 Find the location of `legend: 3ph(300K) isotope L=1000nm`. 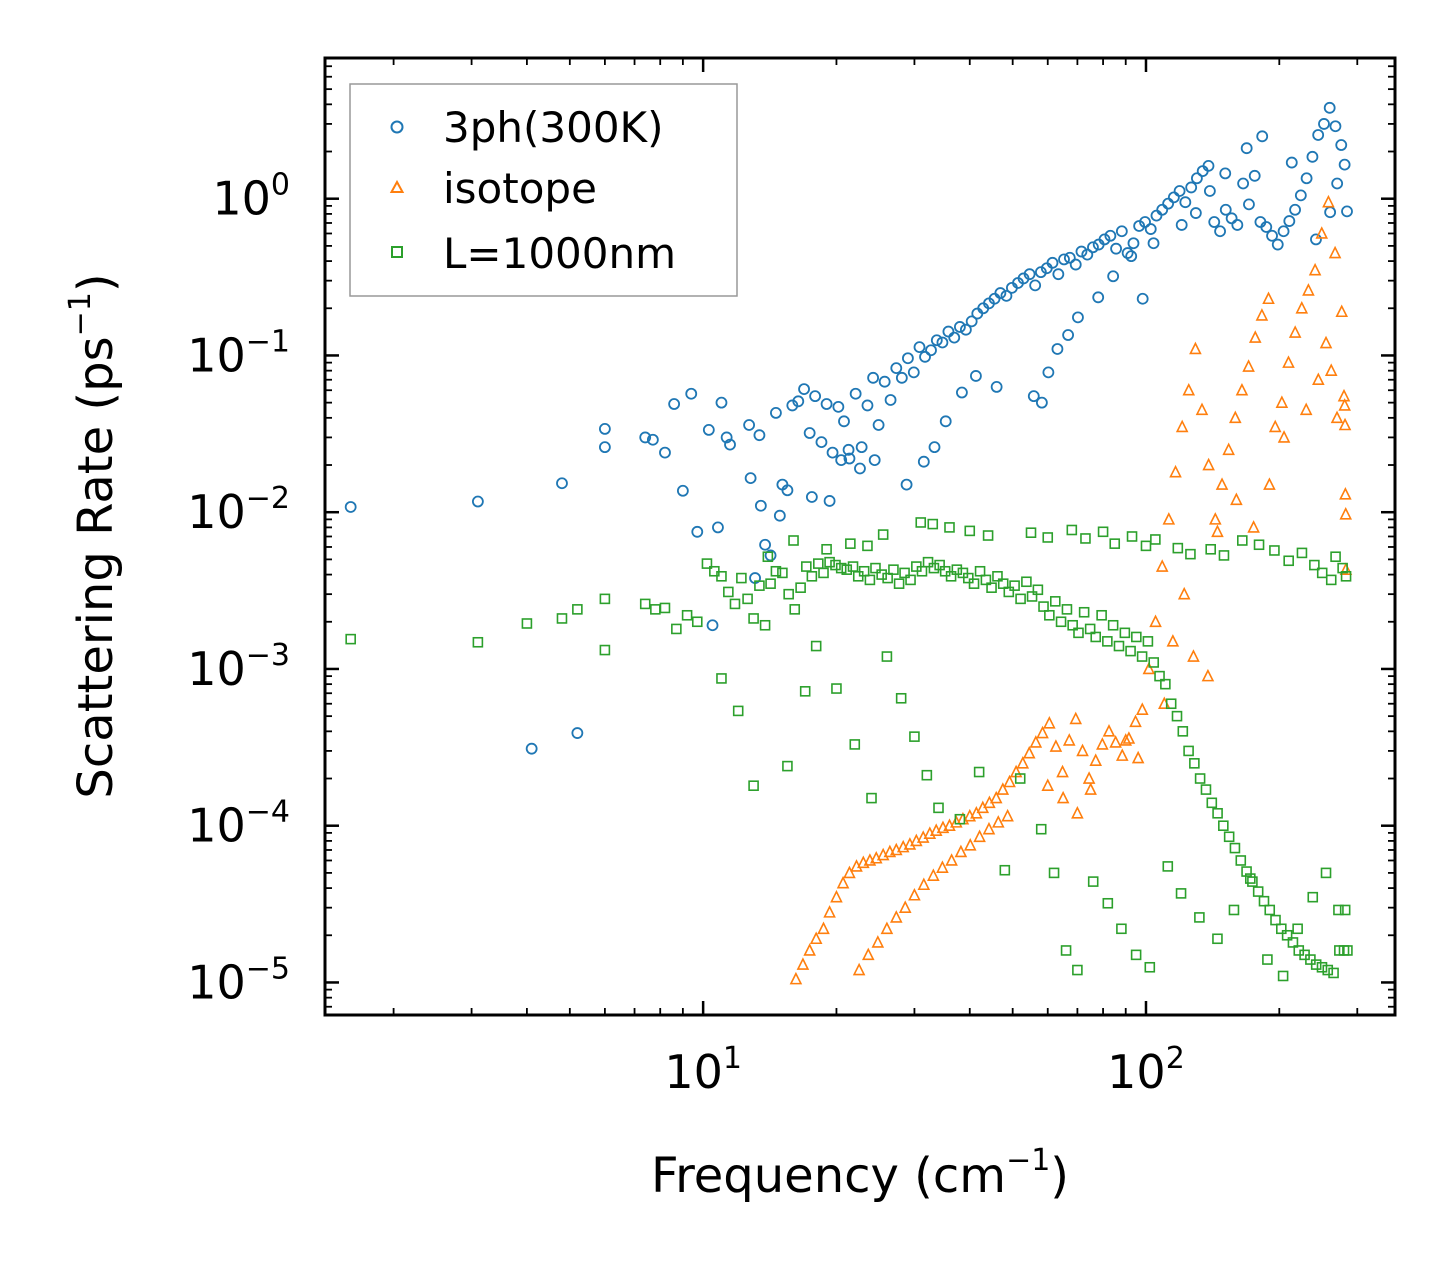

legend: 3ph(300K) isotope L=1000nm is located at coordinates (543, 190).